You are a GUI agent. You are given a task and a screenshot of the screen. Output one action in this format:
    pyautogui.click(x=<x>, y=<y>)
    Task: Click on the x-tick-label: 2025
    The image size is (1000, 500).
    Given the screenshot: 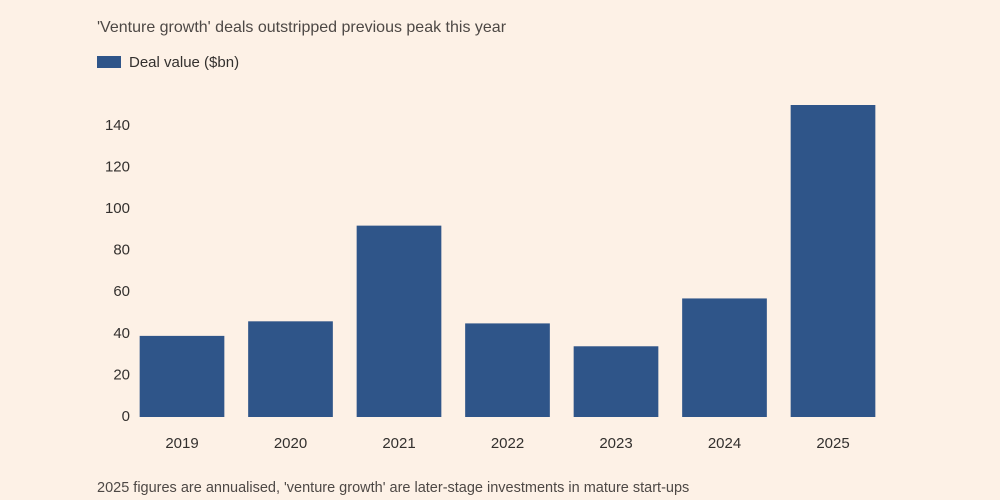 What is the action you would take?
    pyautogui.click(x=832, y=443)
    